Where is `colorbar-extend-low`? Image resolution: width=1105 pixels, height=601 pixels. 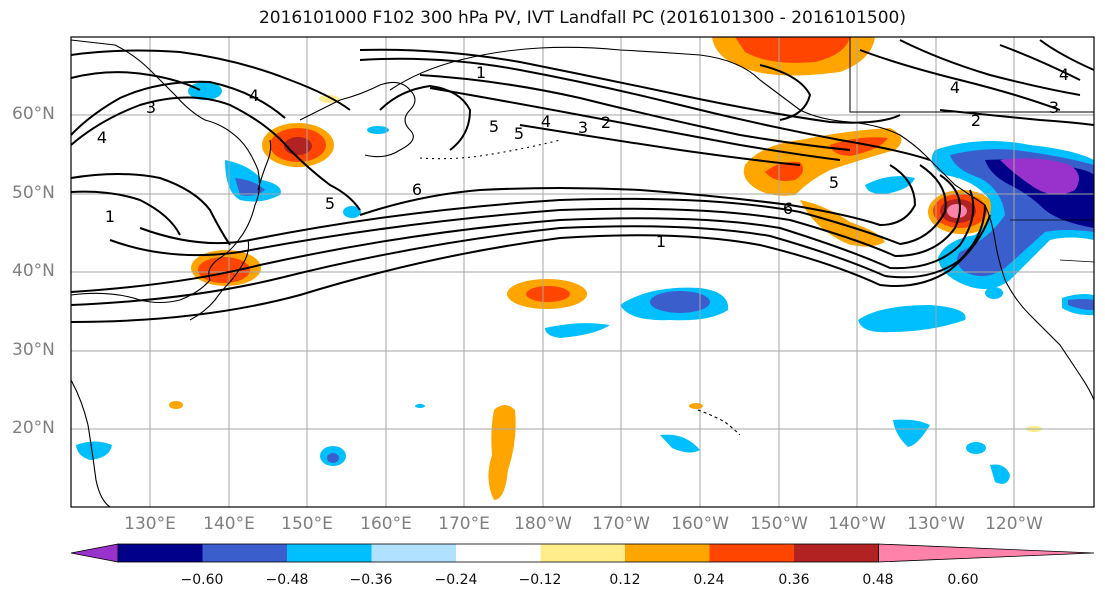
colorbar-extend-low is located at coordinates (94, 553).